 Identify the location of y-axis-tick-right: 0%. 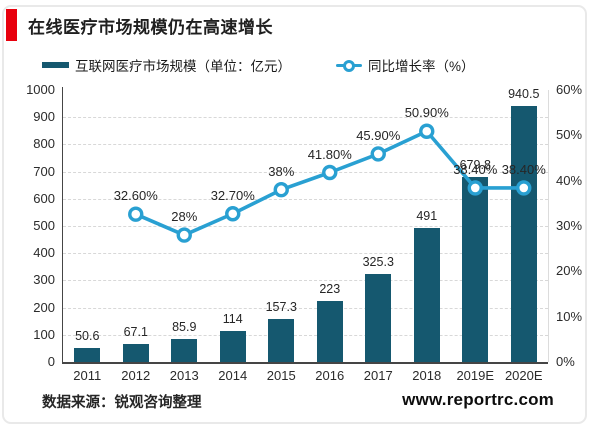
(565, 361).